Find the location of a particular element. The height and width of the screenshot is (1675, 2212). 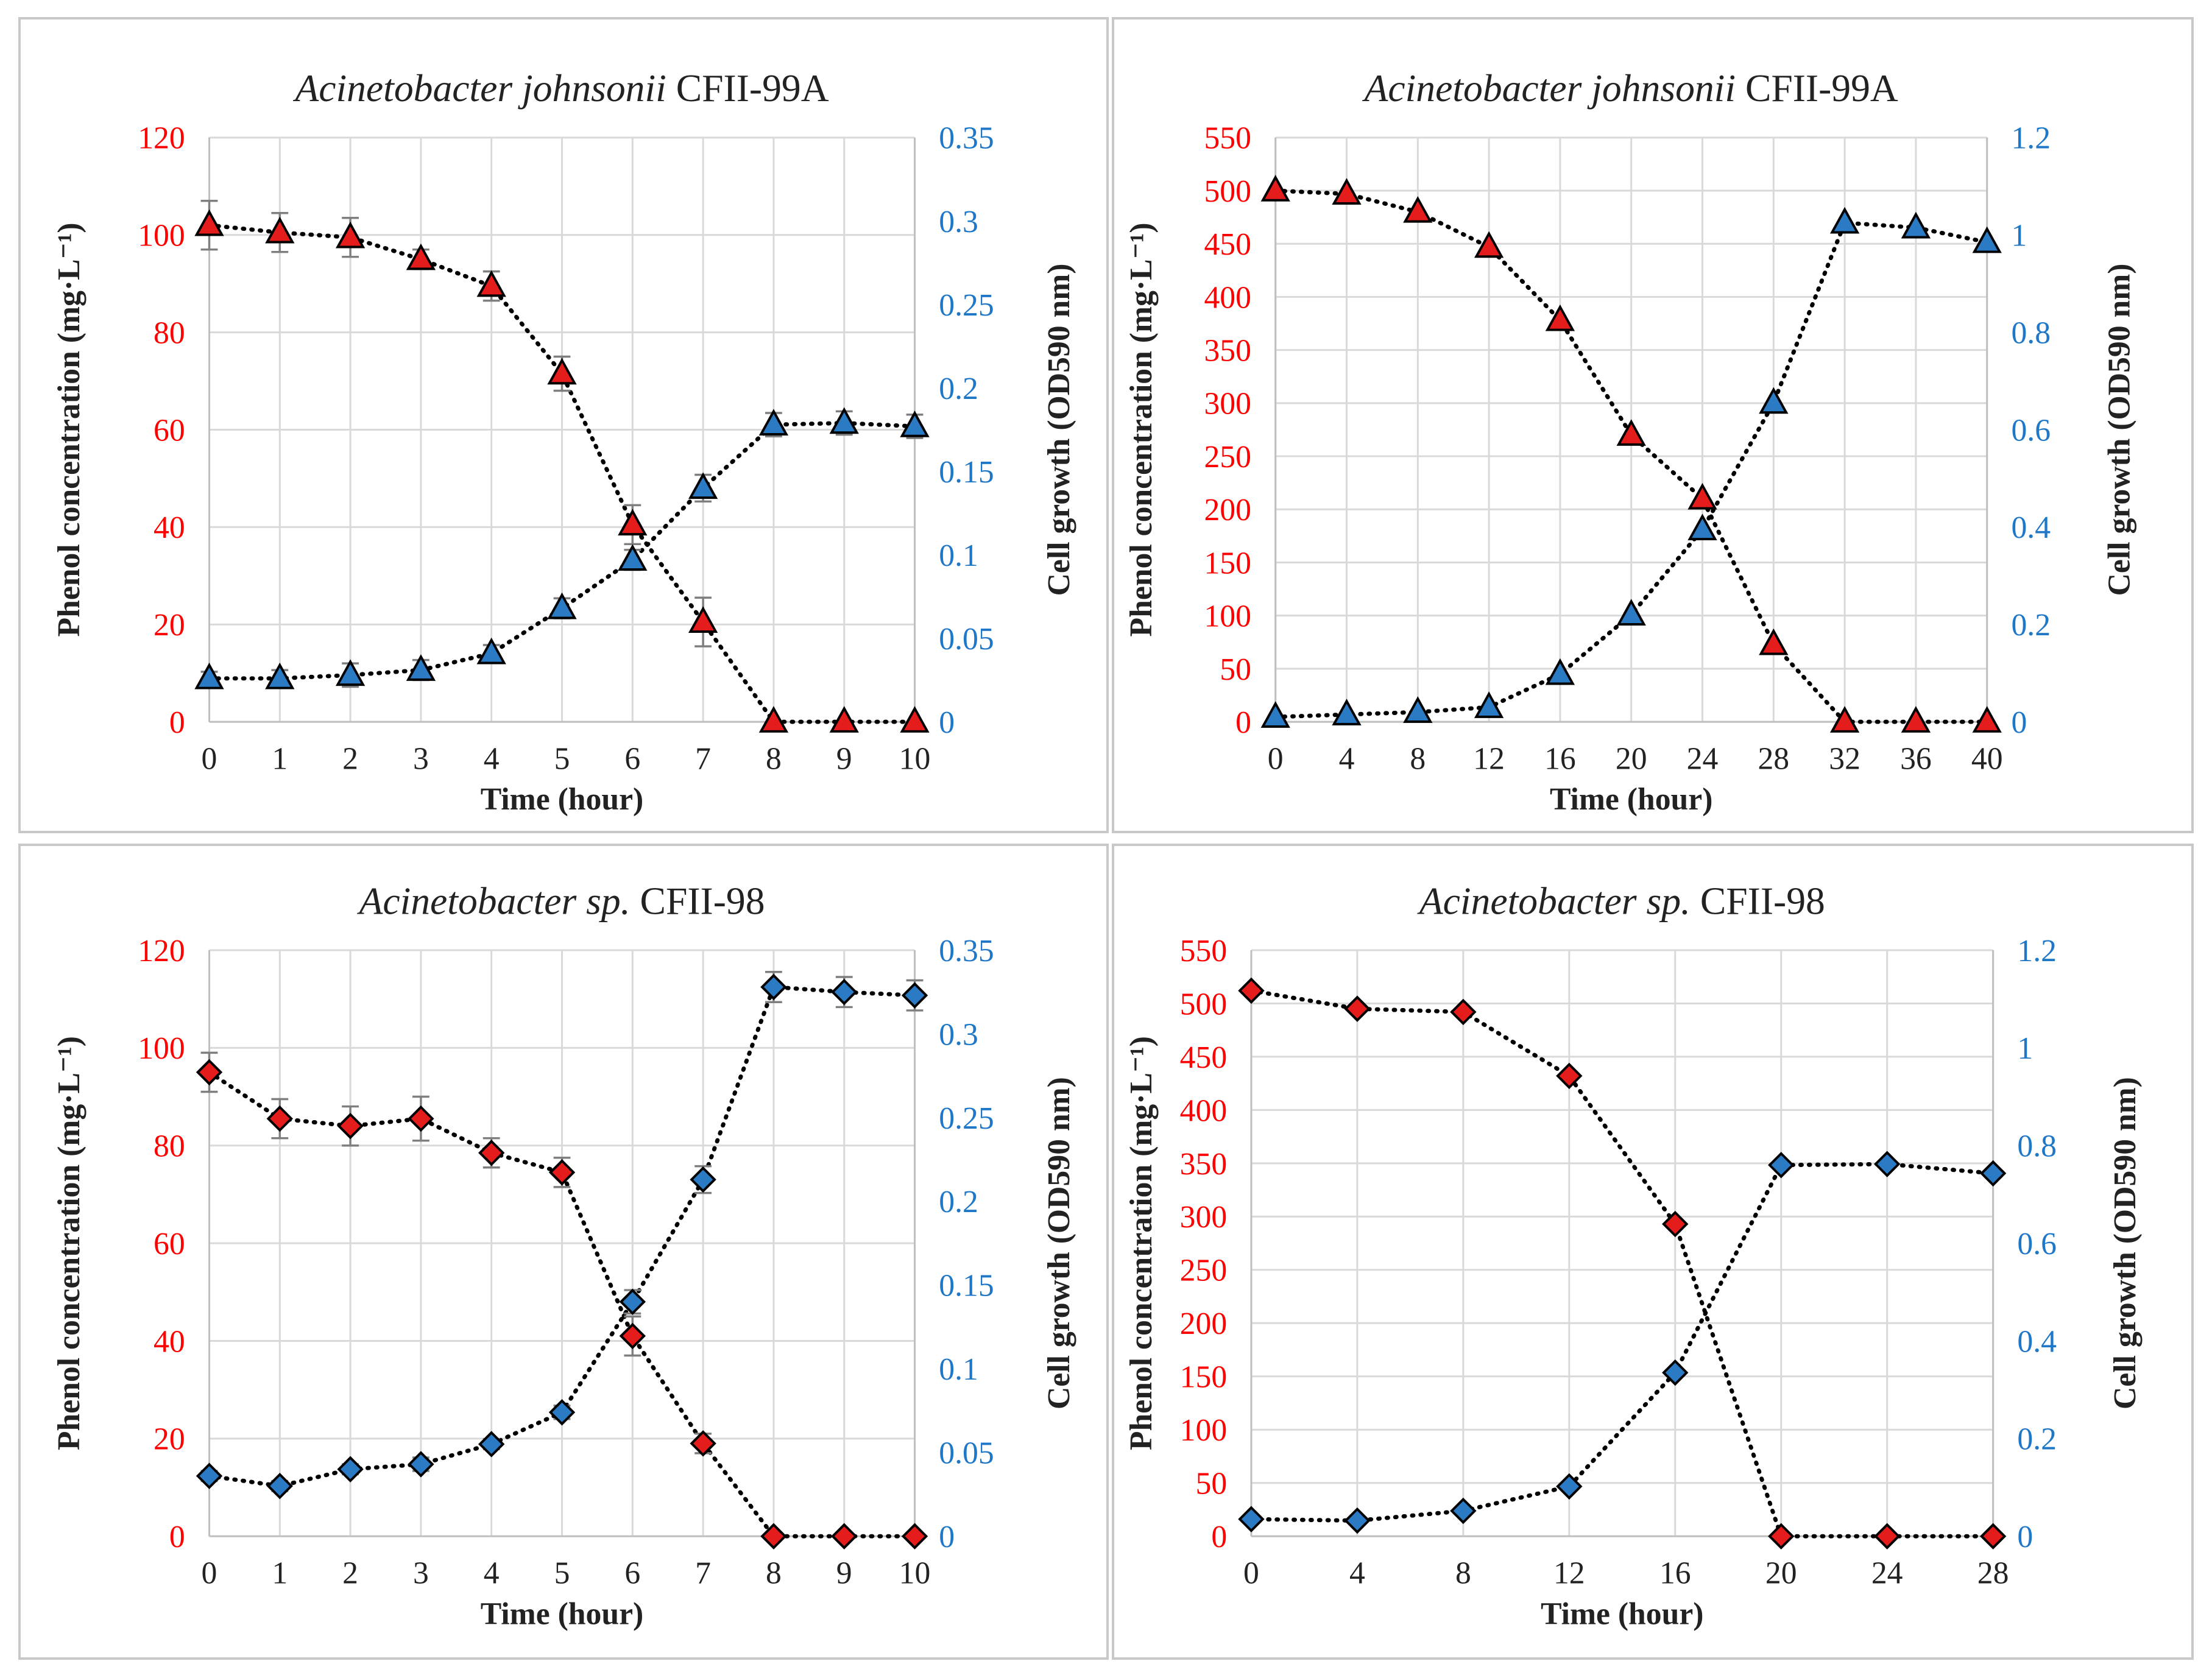

y-right-tick-label: 1 is located at coordinates (2025, 1048).